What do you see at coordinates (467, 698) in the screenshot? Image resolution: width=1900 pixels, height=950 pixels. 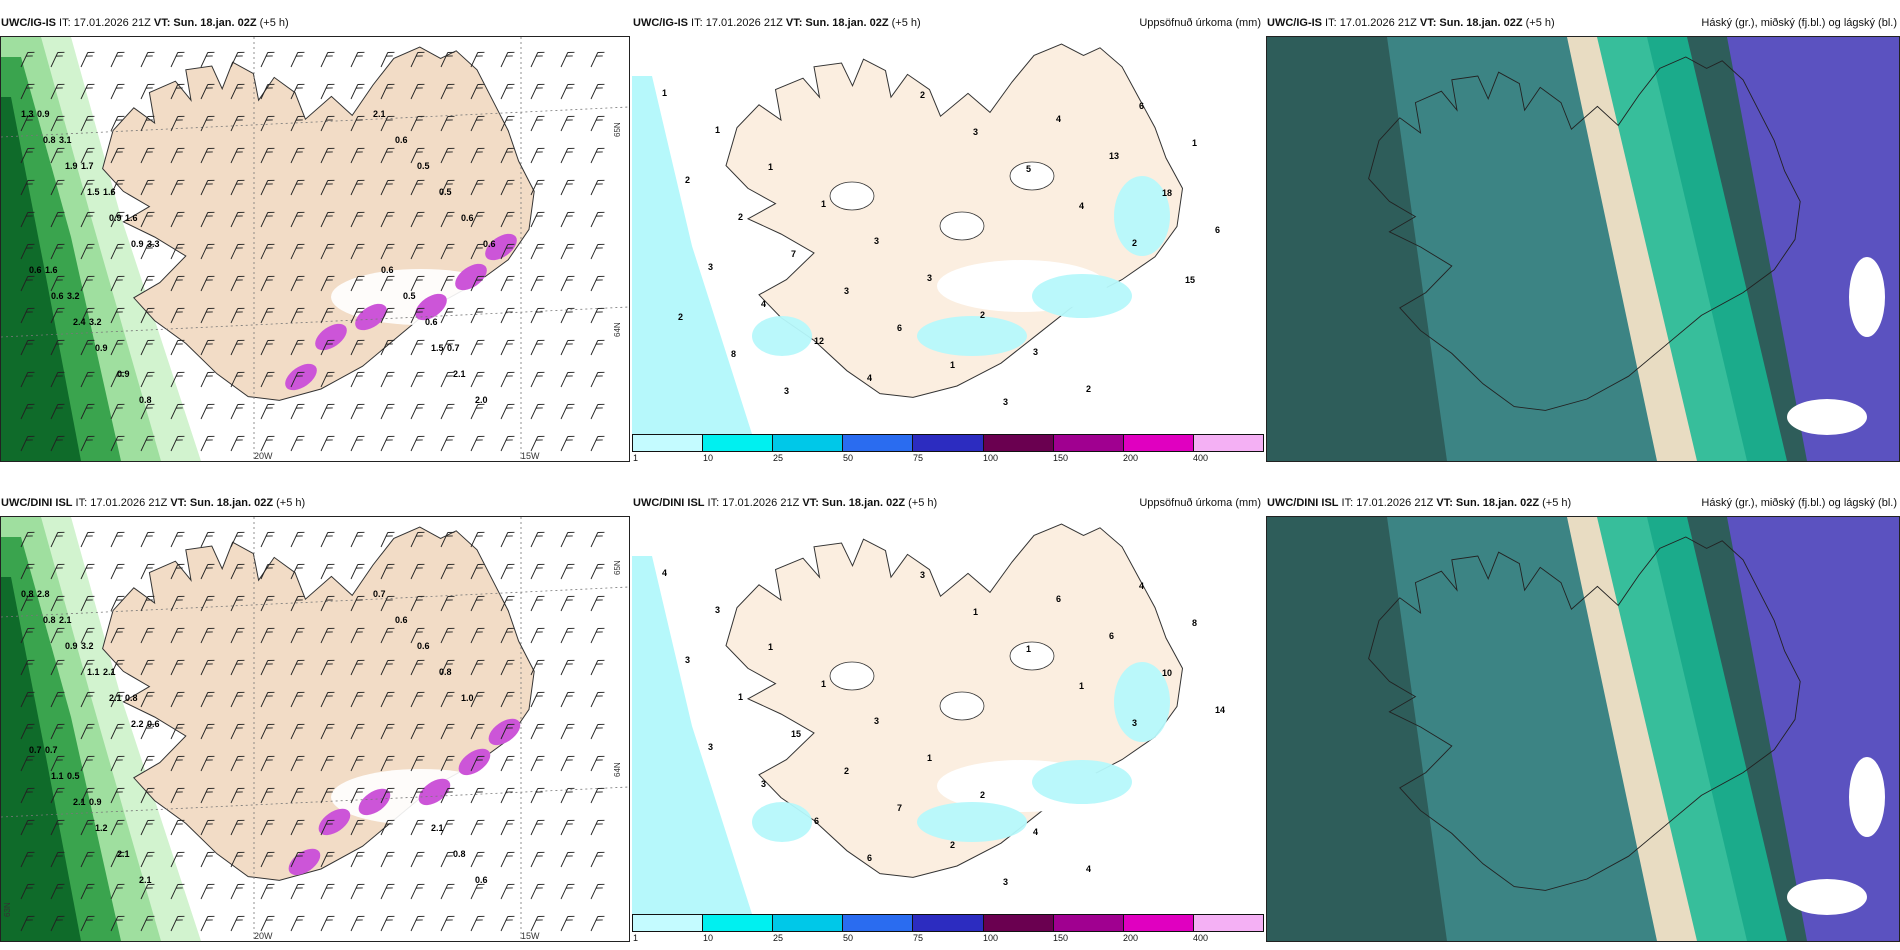 I see `value-label: 1.0` at bounding box center [467, 698].